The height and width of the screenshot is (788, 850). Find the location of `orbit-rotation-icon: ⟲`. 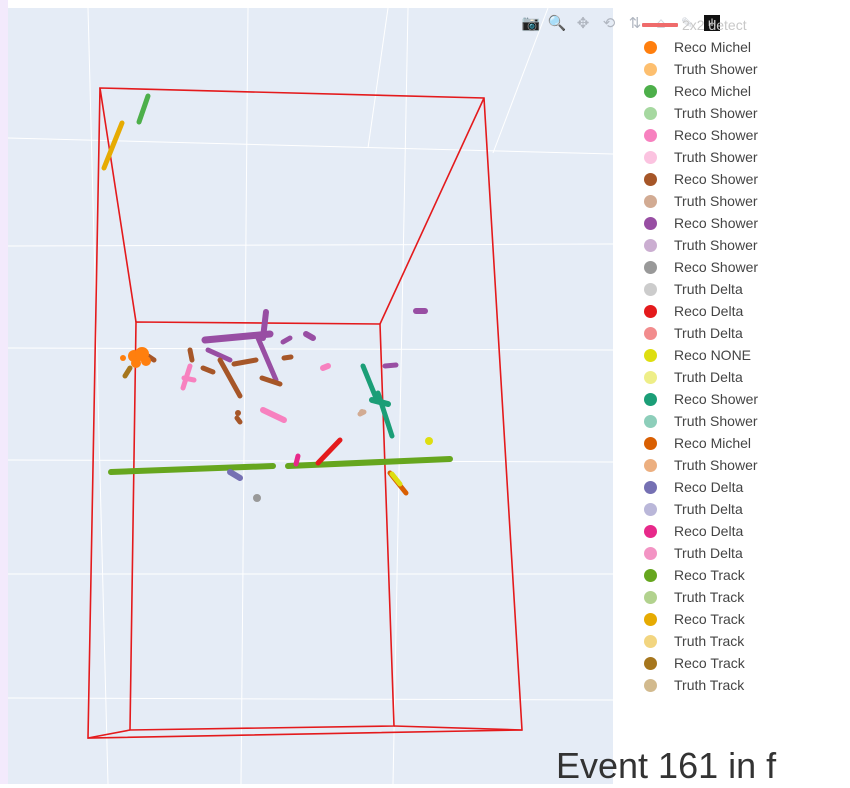

orbit-rotation-icon: ⟲ is located at coordinates (609, 23).